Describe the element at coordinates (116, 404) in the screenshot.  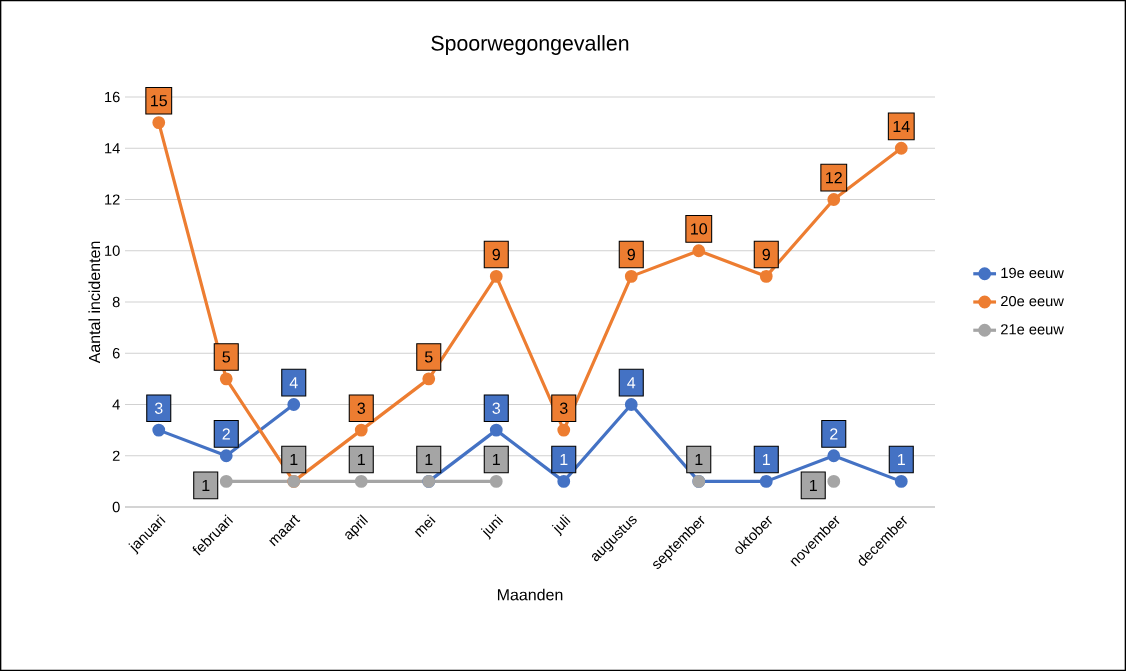
I see `y-tick-label: 4` at that location.